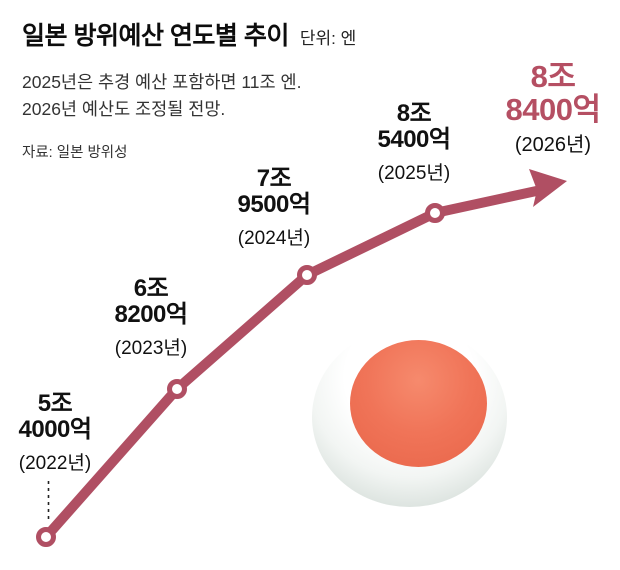 The height and width of the screenshot is (570, 620). I want to click on amount-value-highlight: 8400억, so click(553, 109).